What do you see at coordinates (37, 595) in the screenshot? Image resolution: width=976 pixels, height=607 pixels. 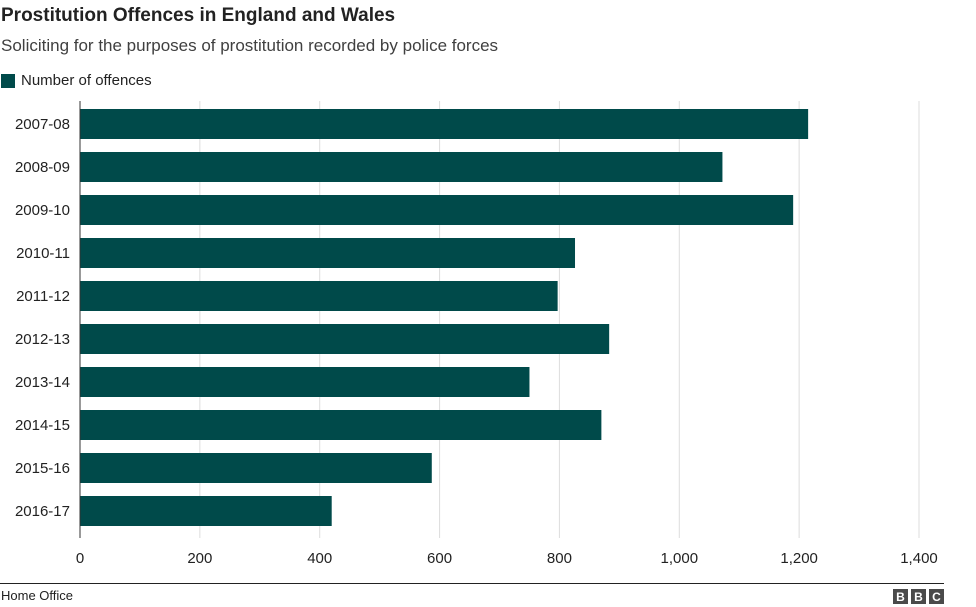 I see `source-label: Home Office` at bounding box center [37, 595].